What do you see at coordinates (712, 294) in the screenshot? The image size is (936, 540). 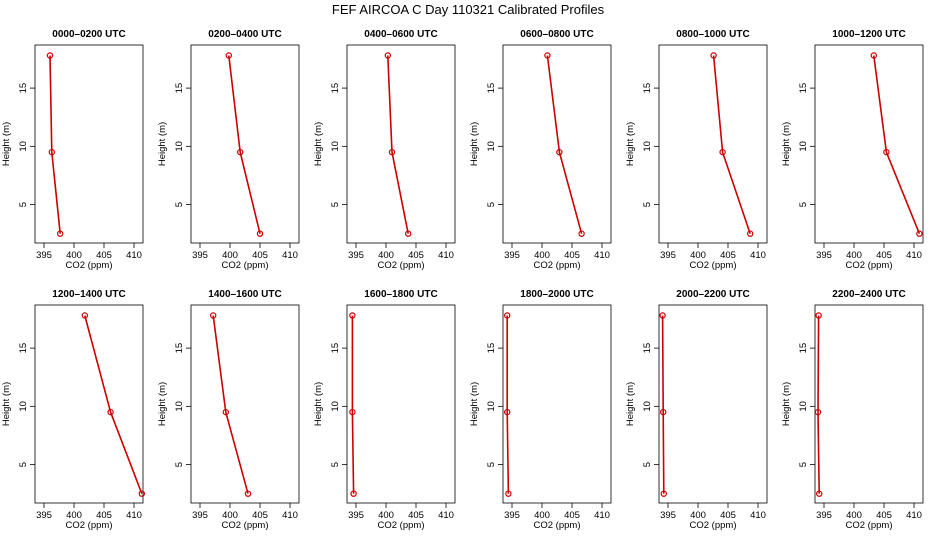 I see `panel-title: 2000–2200 UTC` at bounding box center [712, 294].